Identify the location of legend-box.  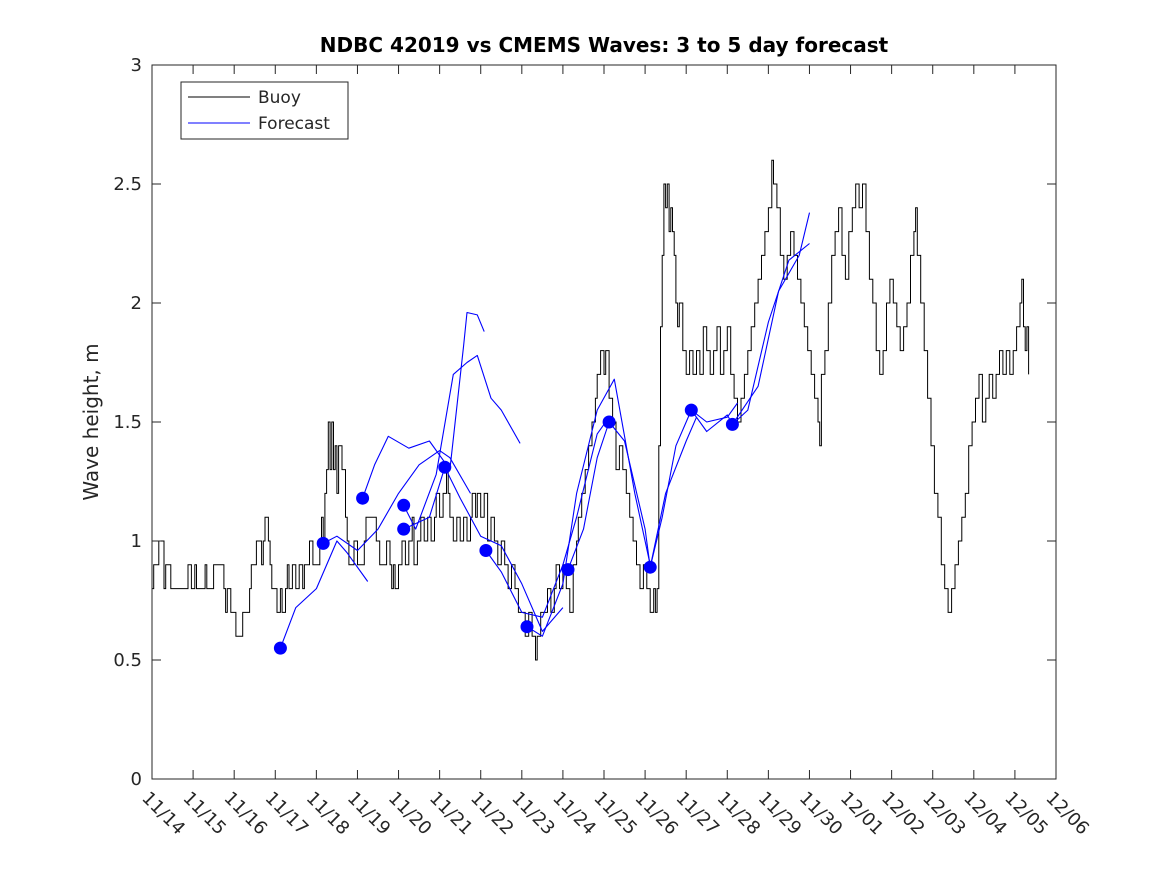
(264, 110).